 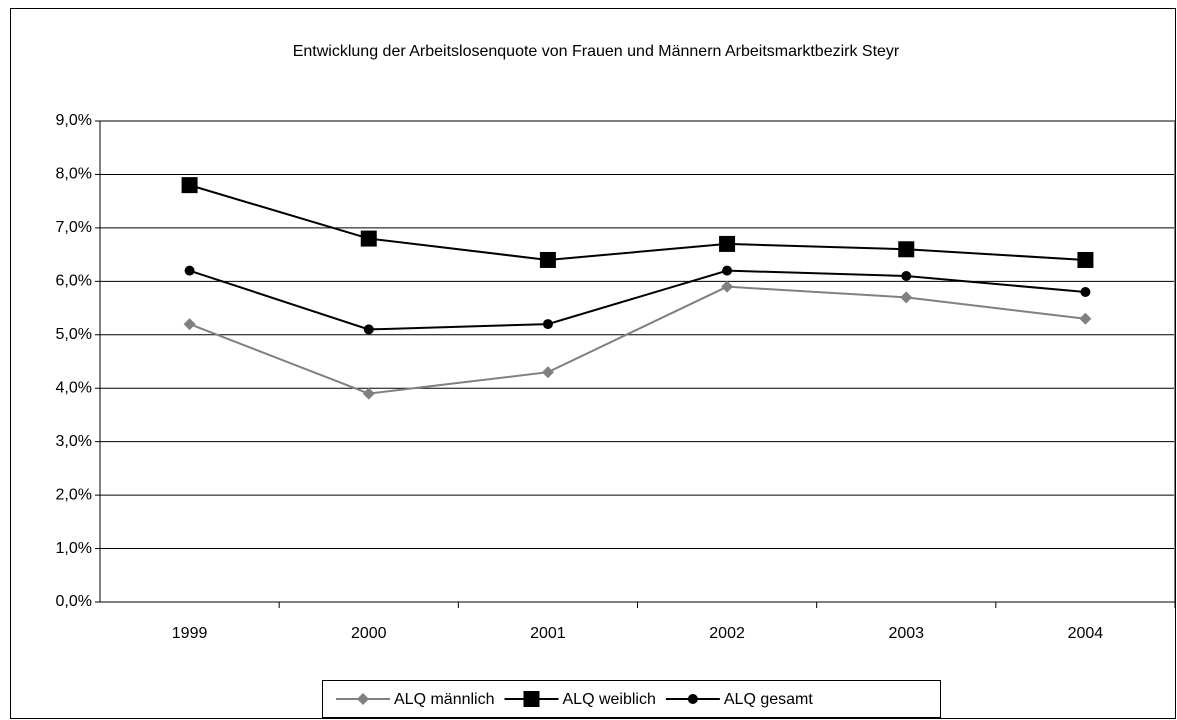 I want to click on y-tick-label: 2,0%, so click(x=74, y=494).